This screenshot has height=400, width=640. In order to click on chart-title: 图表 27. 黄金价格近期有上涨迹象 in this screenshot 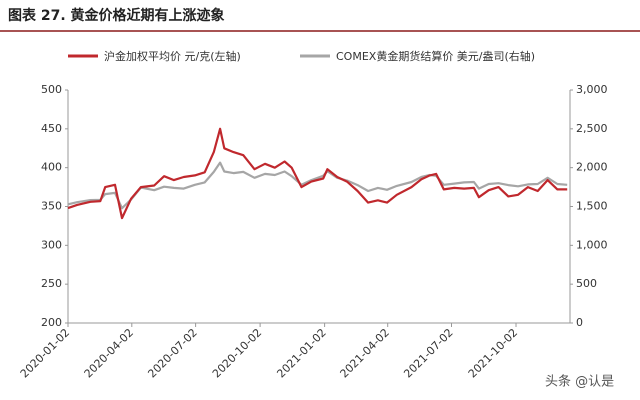, I will do `click(116, 15)`.